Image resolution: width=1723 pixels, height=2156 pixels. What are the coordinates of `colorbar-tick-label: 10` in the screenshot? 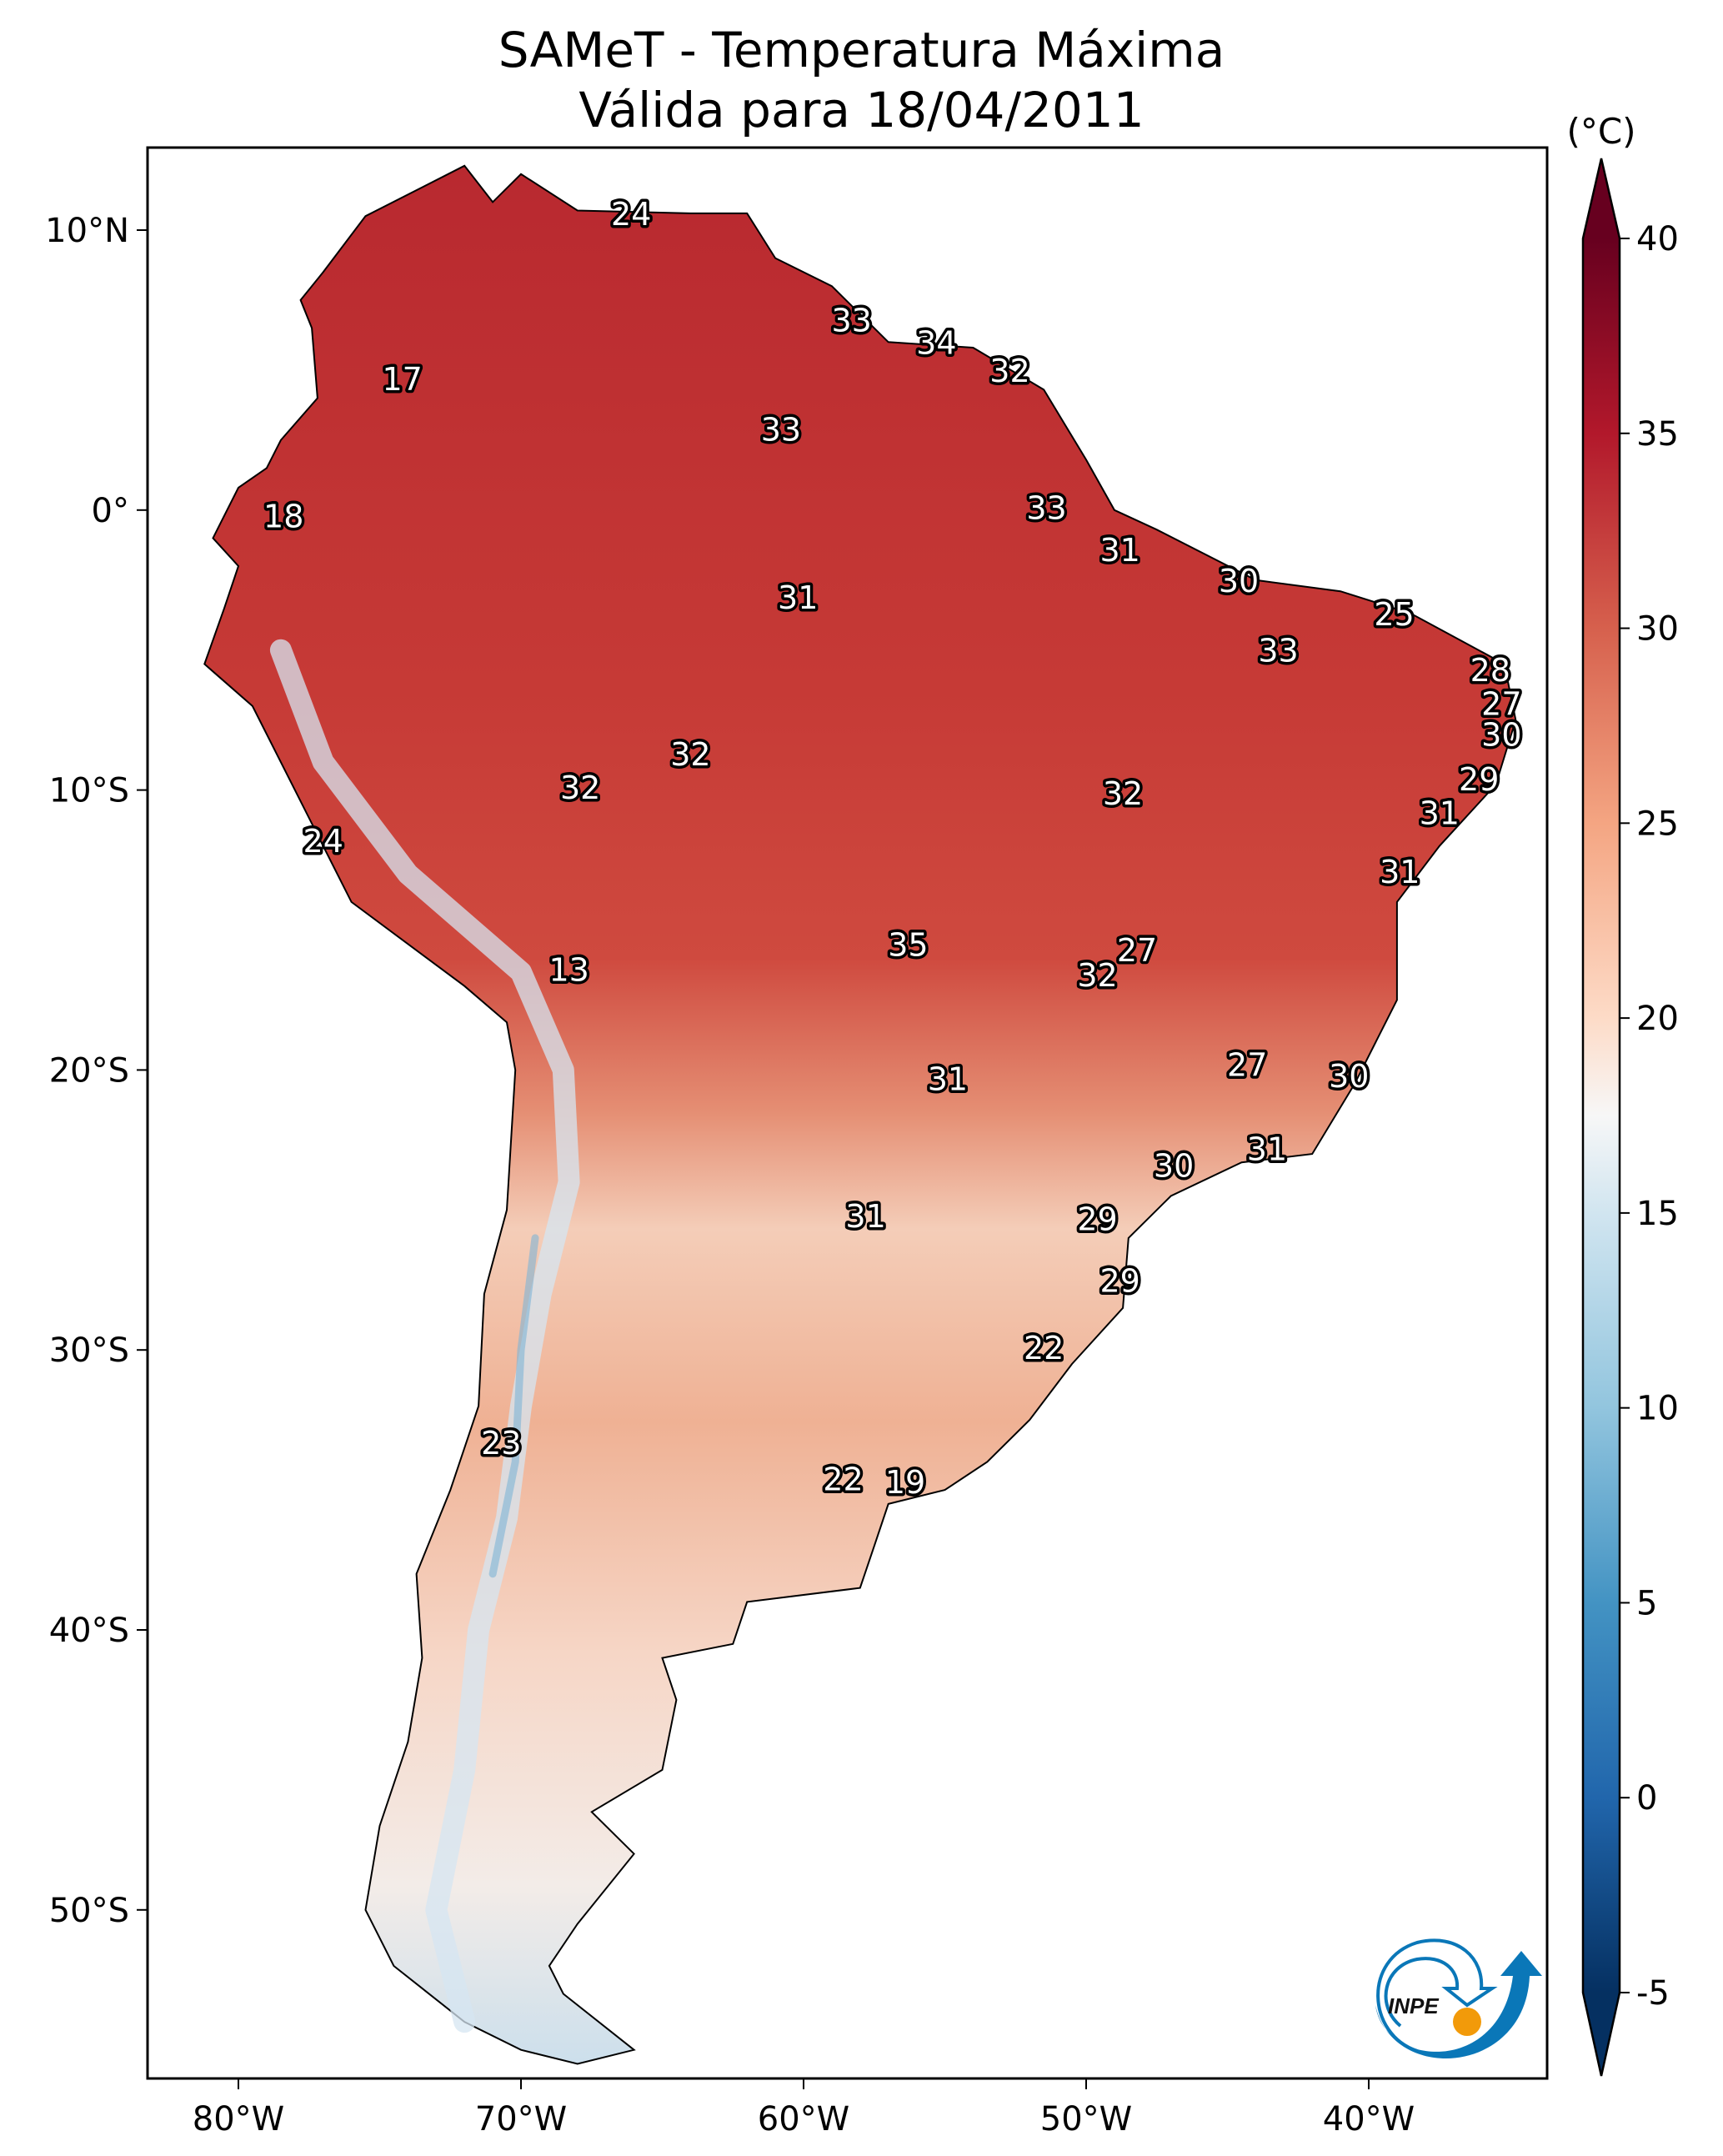 It's located at (1657, 1409).